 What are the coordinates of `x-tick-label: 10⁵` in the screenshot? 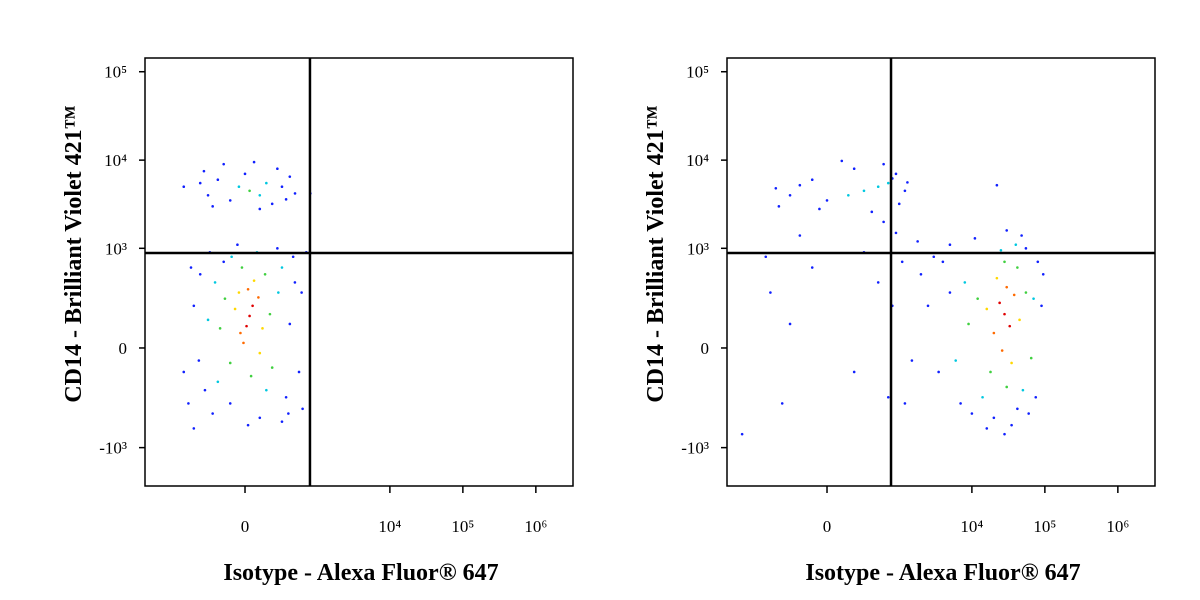 It's located at (1044, 526).